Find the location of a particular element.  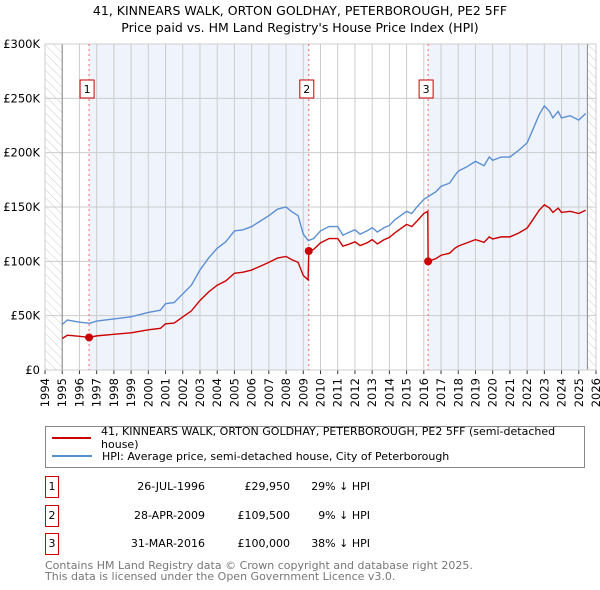

y-tick-label: £150K is located at coordinates (21, 207).